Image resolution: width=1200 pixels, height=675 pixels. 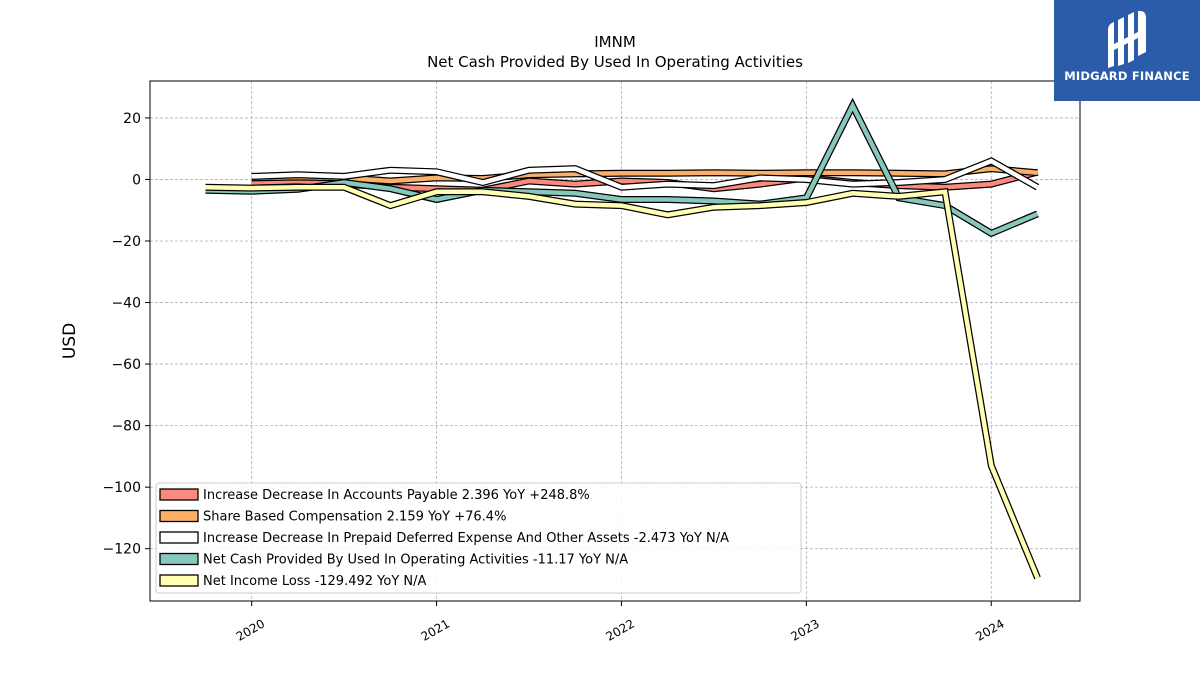 I want to click on x-tick-label: 2021, so click(x=435, y=629).